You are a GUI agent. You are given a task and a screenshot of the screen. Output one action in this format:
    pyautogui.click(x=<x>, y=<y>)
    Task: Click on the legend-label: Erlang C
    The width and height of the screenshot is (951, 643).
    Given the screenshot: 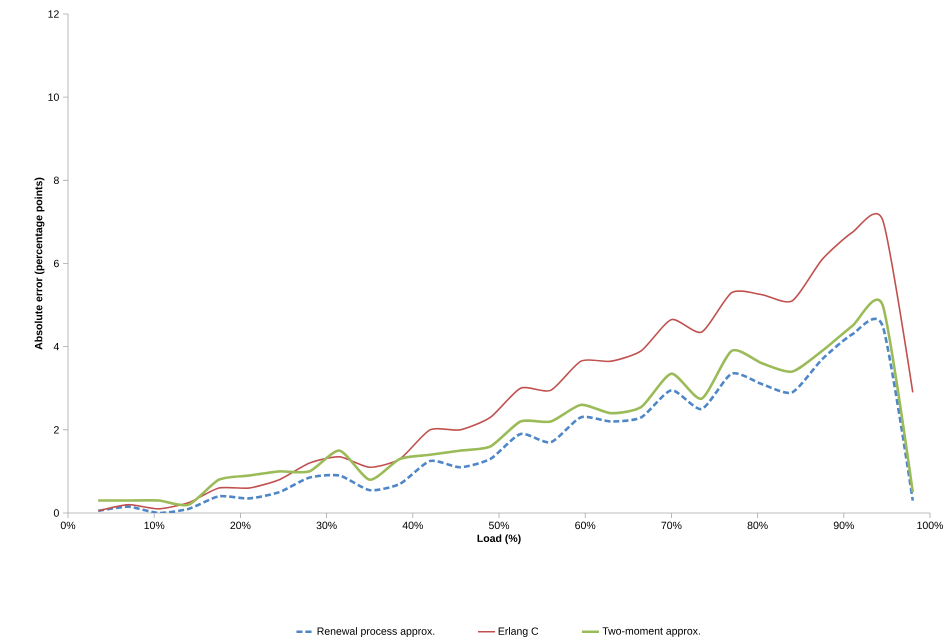 What is the action you would take?
    pyautogui.click(x=518, y=632)
    